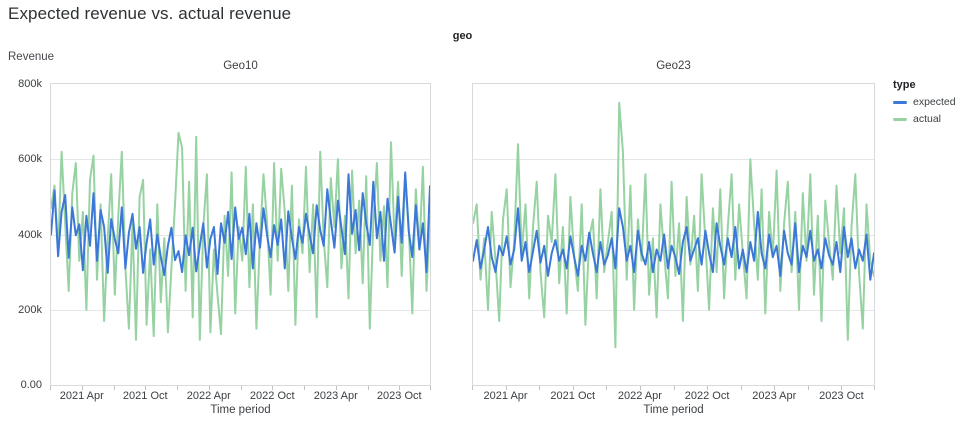 Image resolution: width=958 pixels, height=424 pixels. What do you see at coordinates (673, 66) in the screenshot?
I see `facet-title-geo23: Geo23` at bounding box center [673, 66].